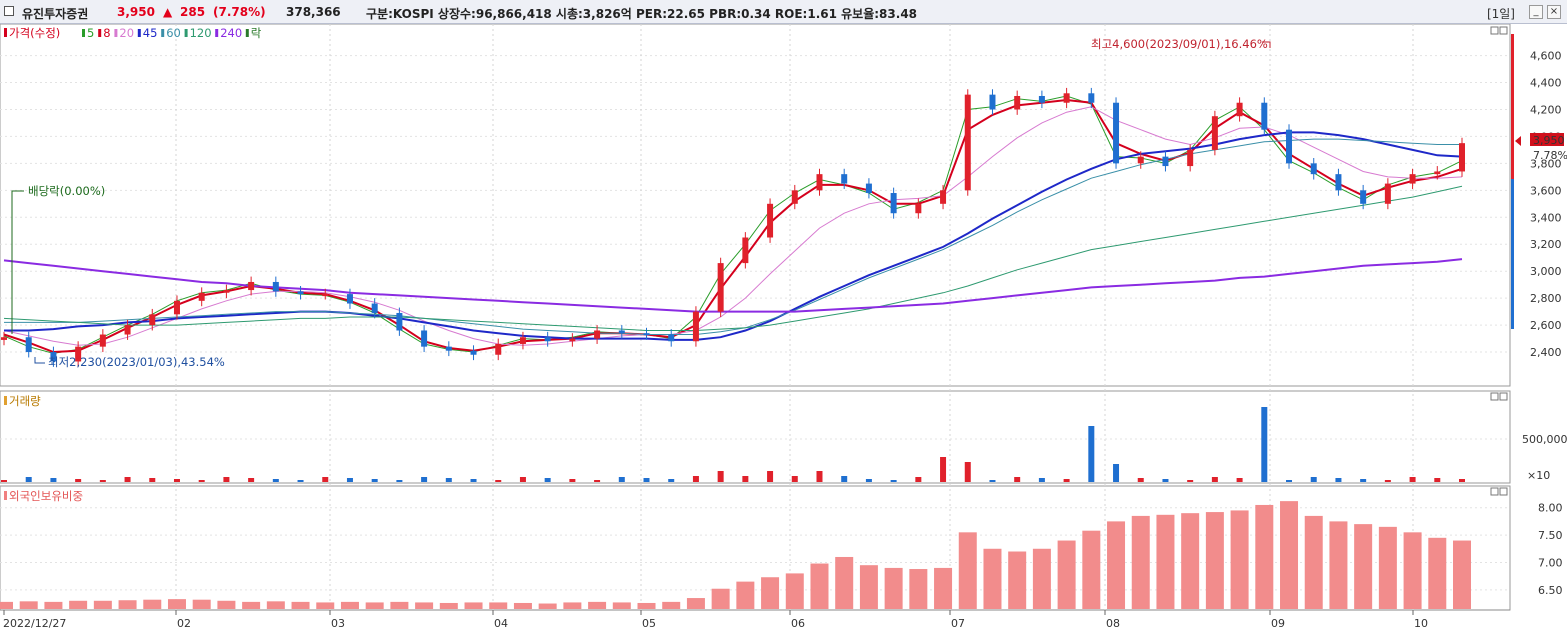 The image size is (1567, 630). Describe the element at coordinates (1113, 623) in the screenshot. I see `x-tick-label: 08` at that location.